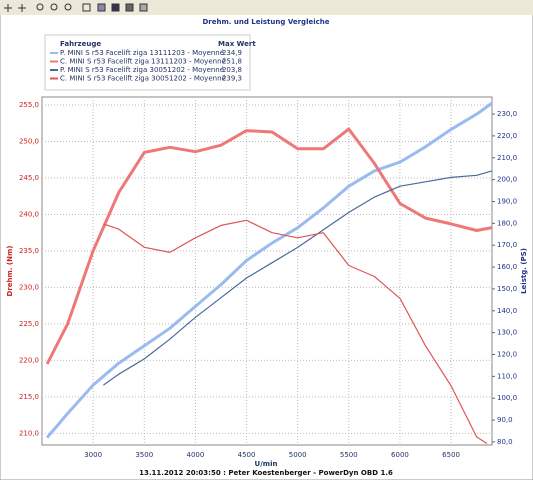 The height and width of the screenshot is (484, 533). Describe the element at coordinates (507, 333) in the screenshot. I see `y2-tick-label: 130,0` at that location.